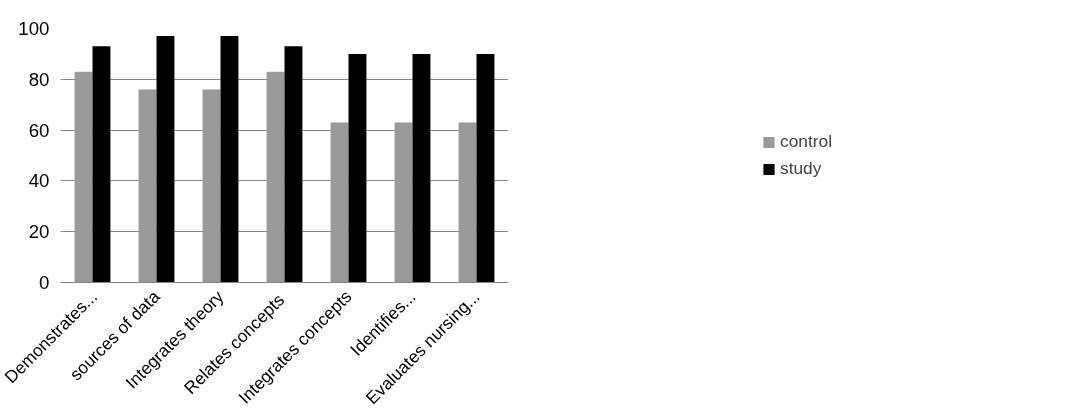  I want to click on legend-label: control, so click(806, 141).